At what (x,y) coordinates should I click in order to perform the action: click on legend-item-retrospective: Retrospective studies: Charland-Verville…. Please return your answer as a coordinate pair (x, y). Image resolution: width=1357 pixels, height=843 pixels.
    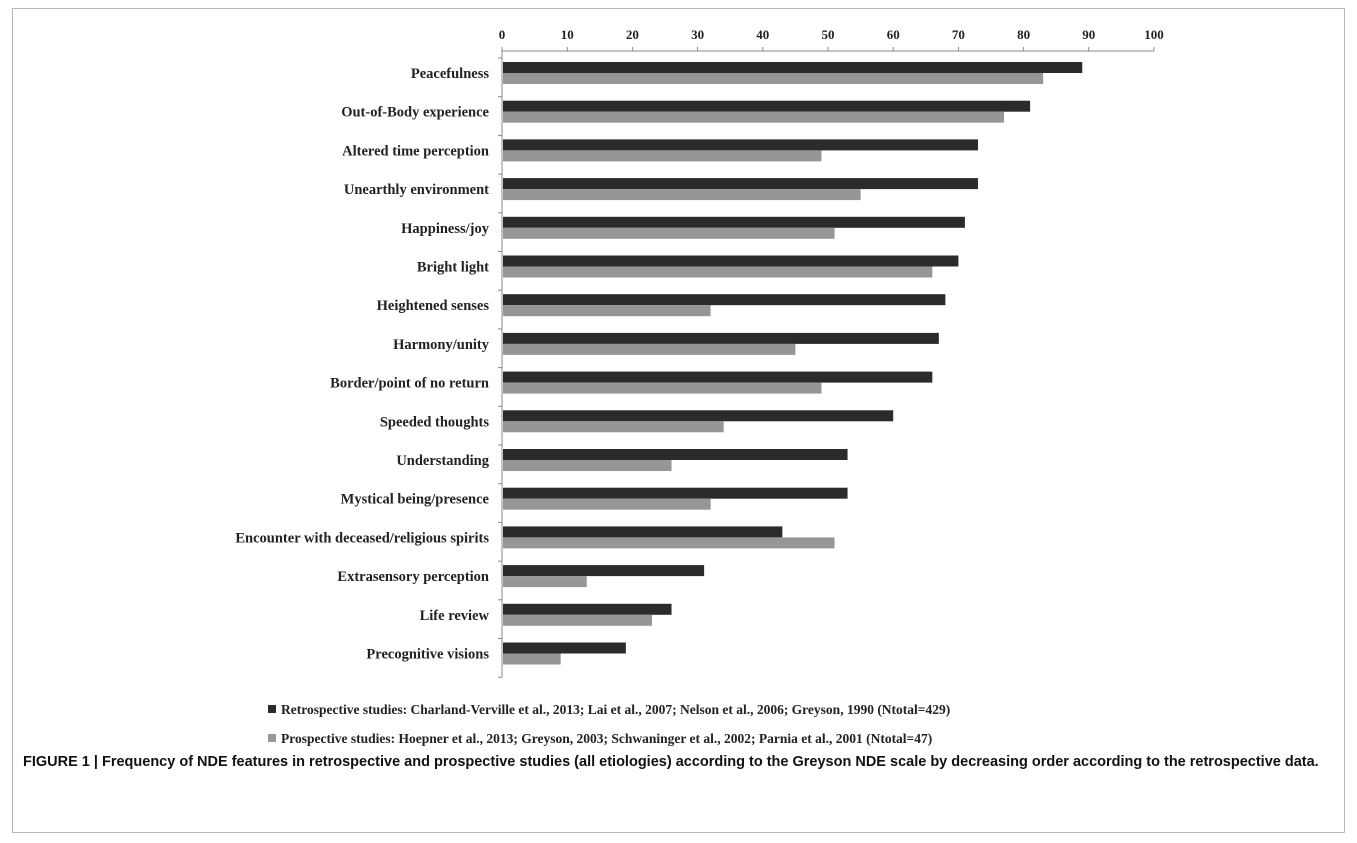
    Looking at the image, I should click on (609, 710).